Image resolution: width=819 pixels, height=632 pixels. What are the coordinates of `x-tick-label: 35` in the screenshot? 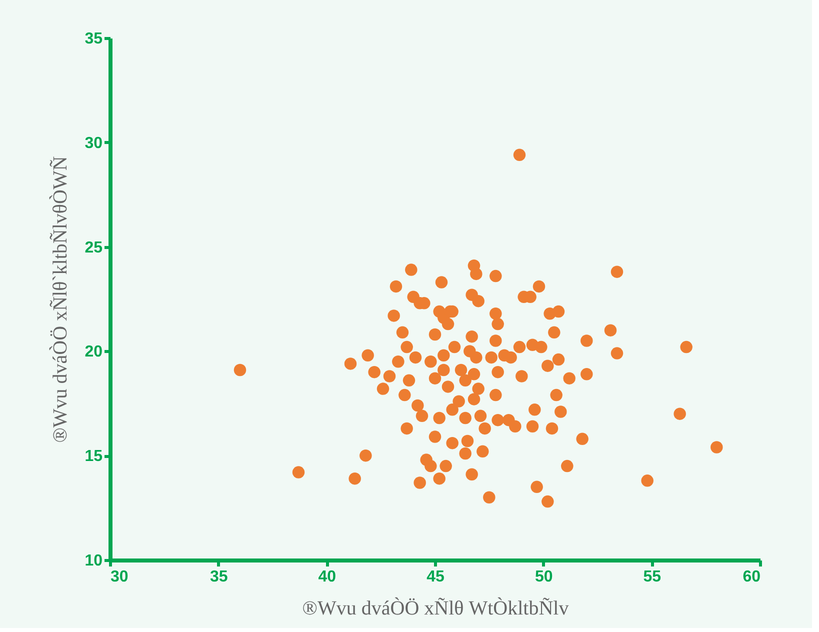 It's located at (219, 577).